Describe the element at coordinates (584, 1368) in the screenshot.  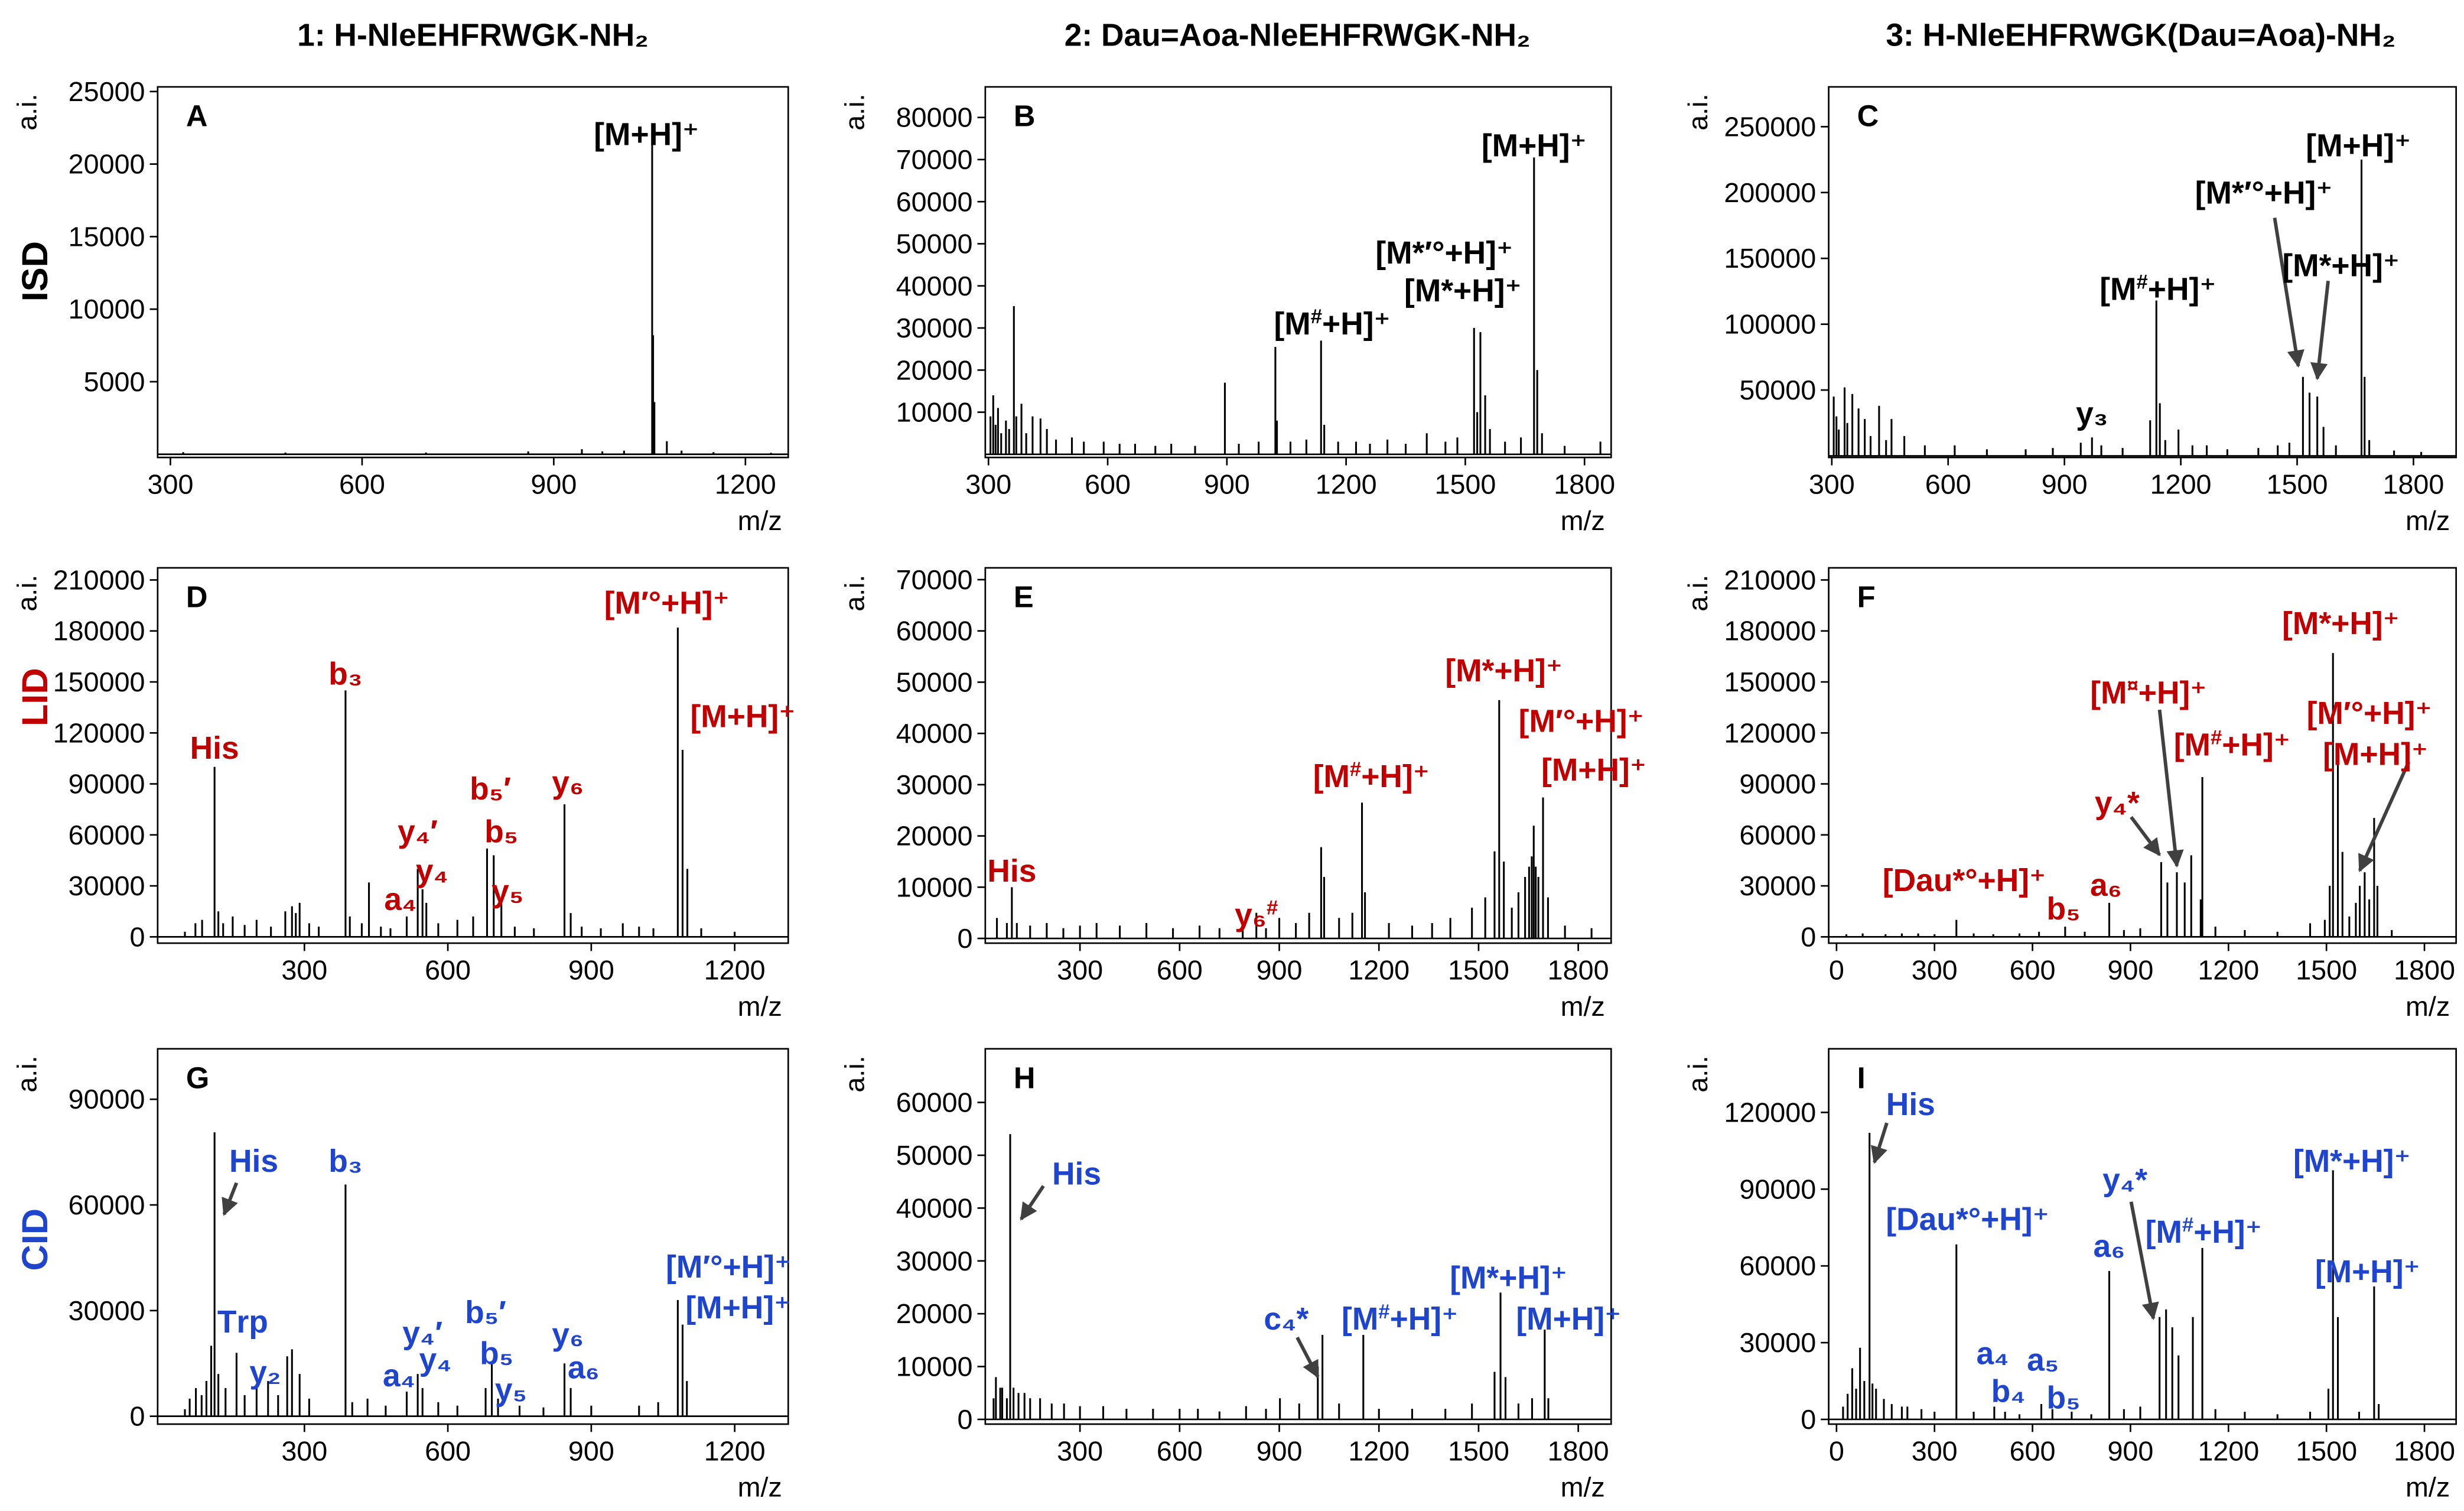
I see `annotation-label: a₆` at that location.